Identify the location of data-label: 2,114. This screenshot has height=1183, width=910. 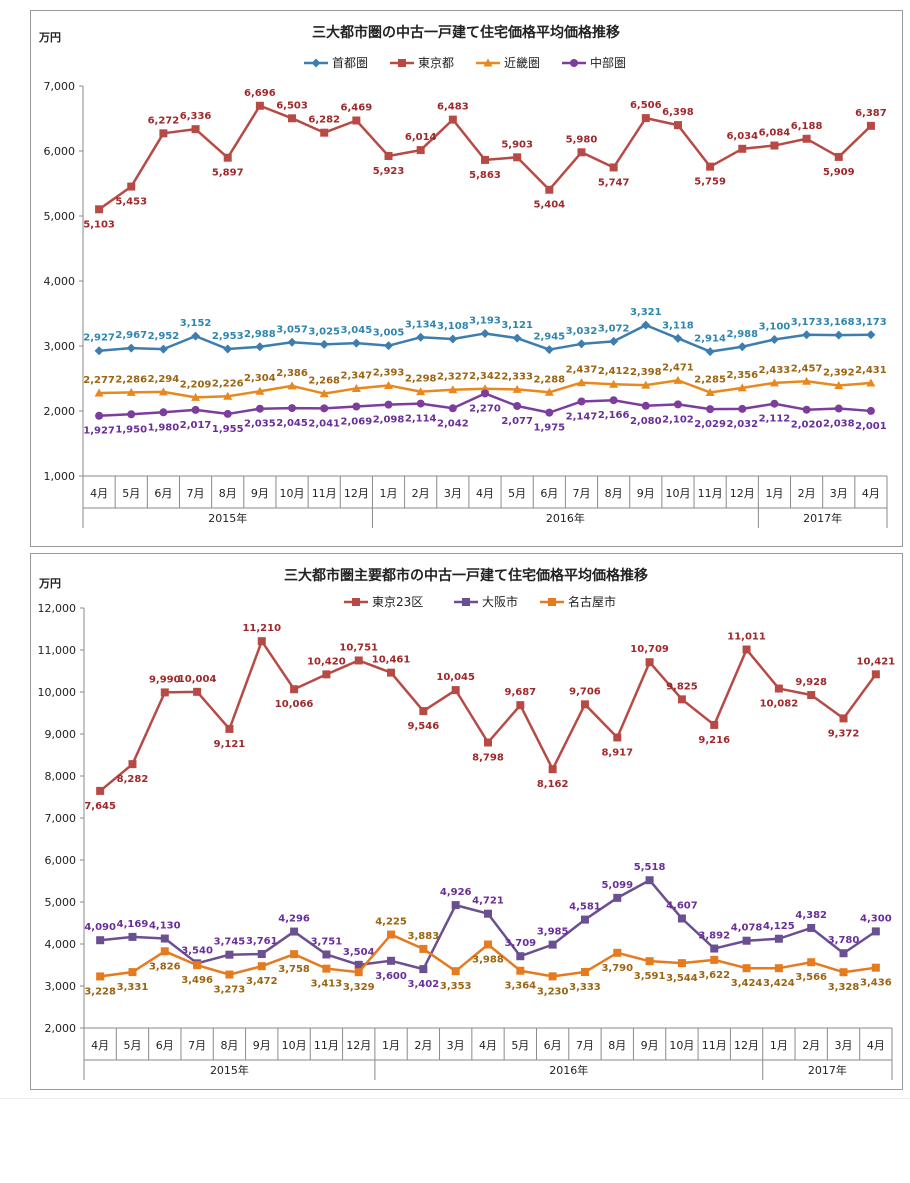
(421, 419).